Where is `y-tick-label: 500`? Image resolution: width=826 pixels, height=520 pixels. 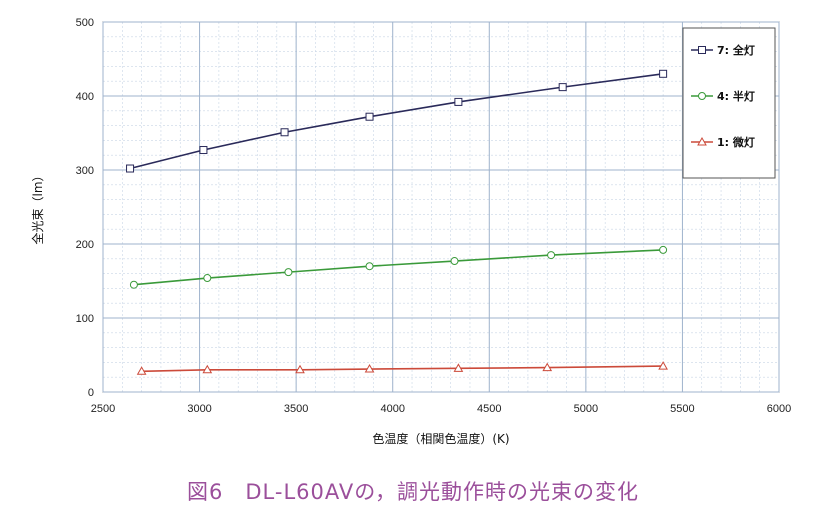 y-tick-label: 500 is located at coordinates (85, 23).